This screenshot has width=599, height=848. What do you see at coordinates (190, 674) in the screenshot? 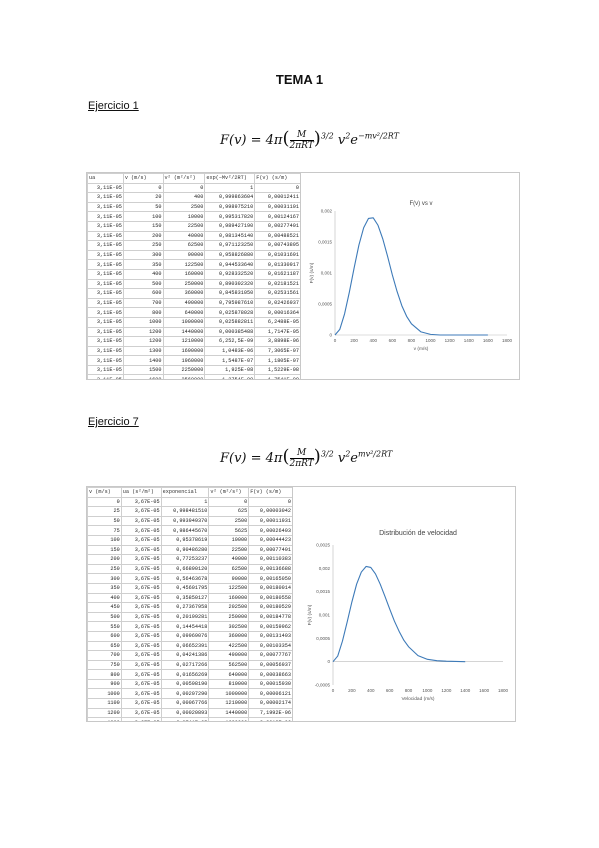
I see `table-row: 800 3,67E-05 0,01656269 640000 0,00038663` at bounding box center [190, 674].